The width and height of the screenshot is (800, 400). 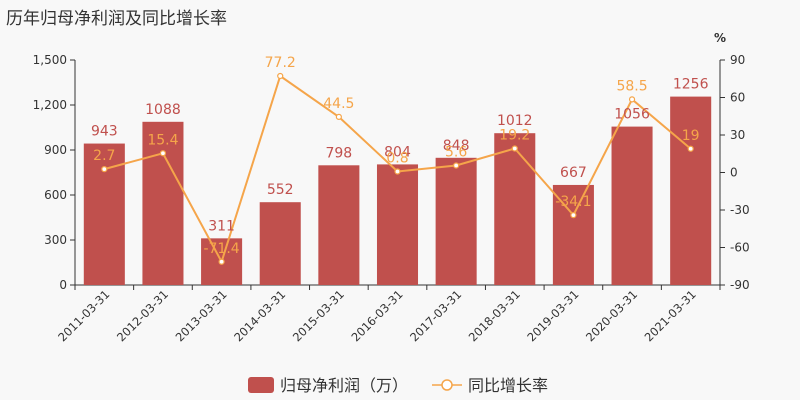 I want to click on x-axis-tick-label: 2021-03-31, so click(x=670, y=315).